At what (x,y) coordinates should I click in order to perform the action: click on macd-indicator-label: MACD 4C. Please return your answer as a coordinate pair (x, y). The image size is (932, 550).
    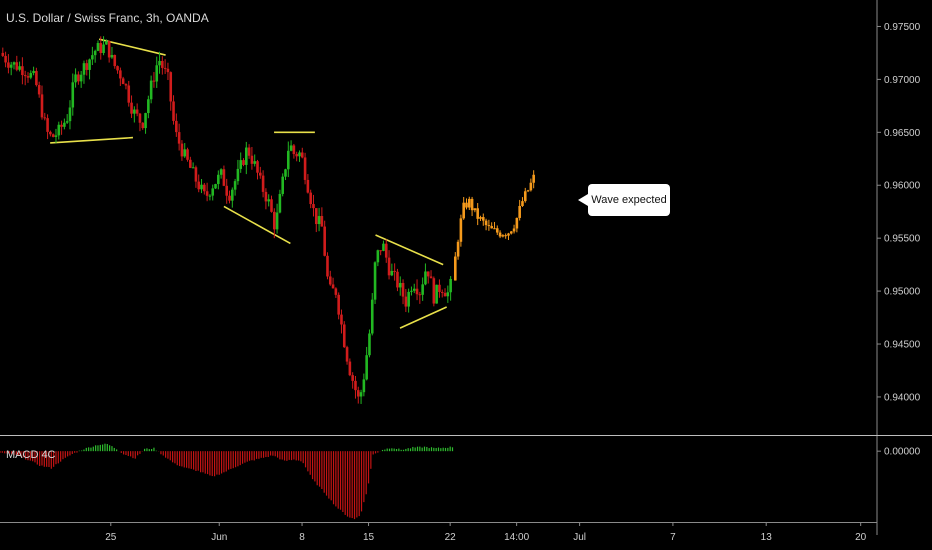
    Looking at the image, I should click on (31, 455).